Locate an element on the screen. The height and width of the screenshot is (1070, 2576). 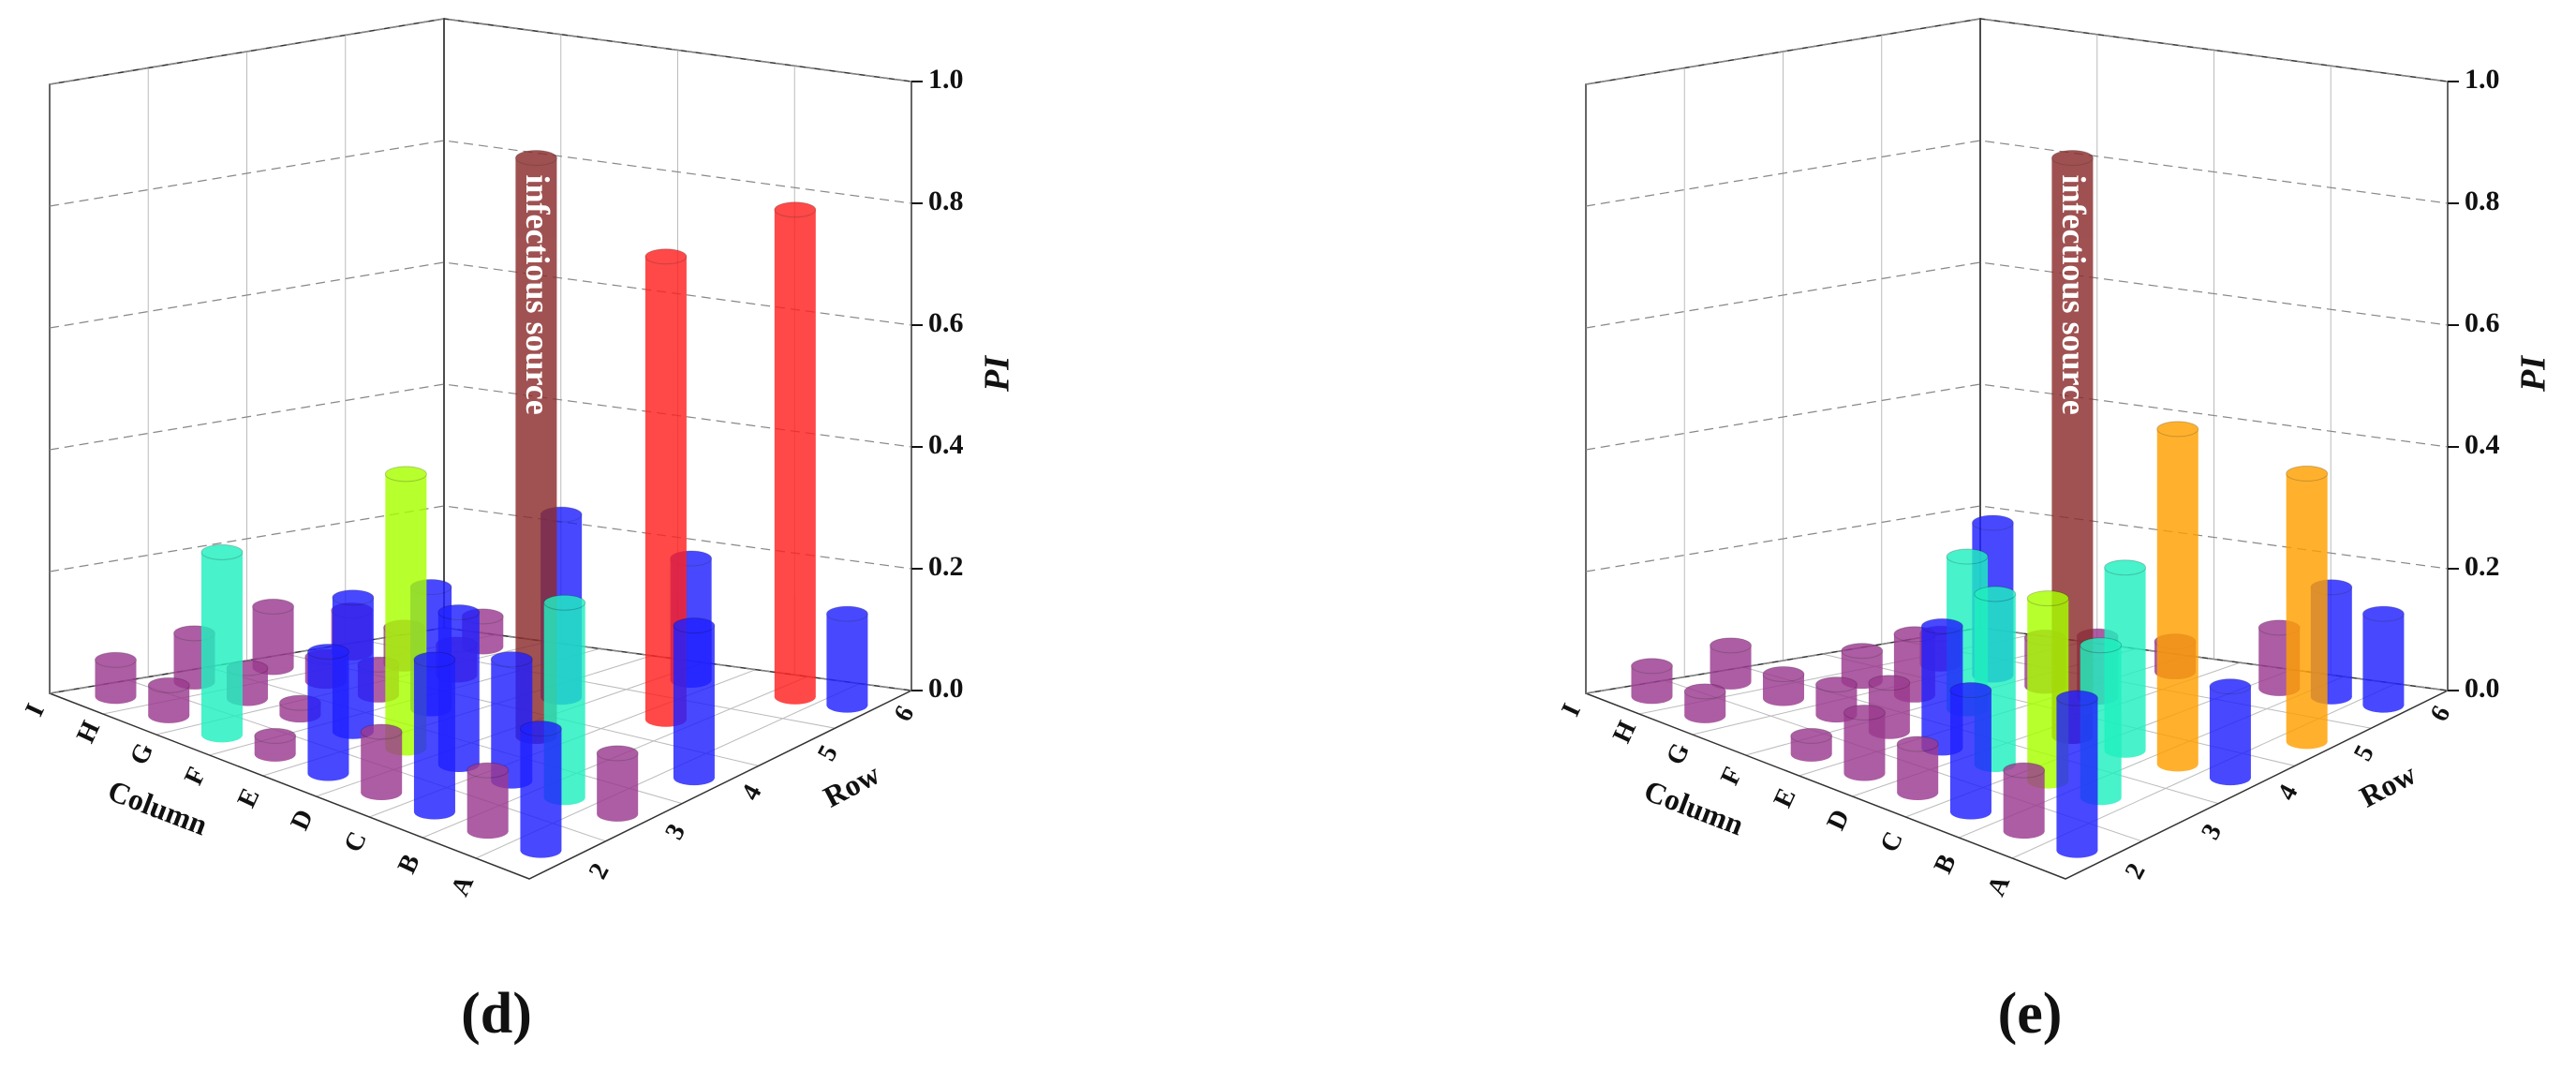
z-tick-label: 0.6 is located at coordinates (2482, 322).